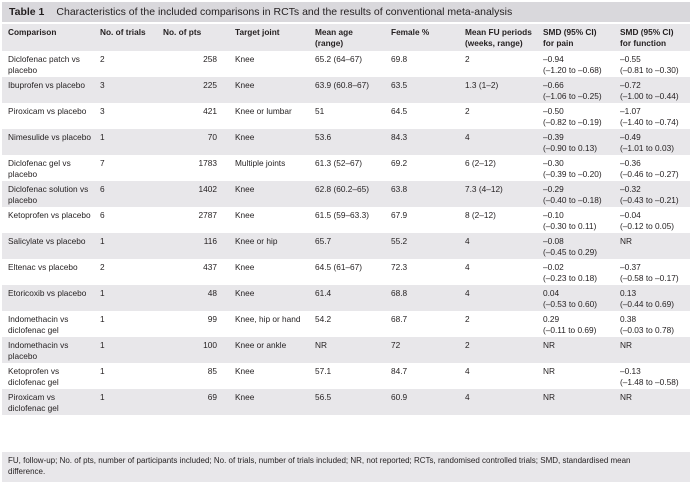  Describe the element at coordinates (422, 220) in the screenshot. I see `cell-female-pct: 67.9` at that location.